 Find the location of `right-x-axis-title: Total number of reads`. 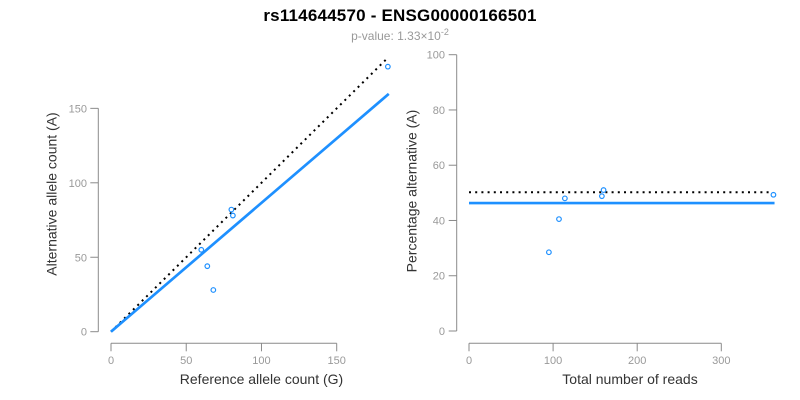

right-x-axis-title: Total number of reads is located at coordinates (629, 379).